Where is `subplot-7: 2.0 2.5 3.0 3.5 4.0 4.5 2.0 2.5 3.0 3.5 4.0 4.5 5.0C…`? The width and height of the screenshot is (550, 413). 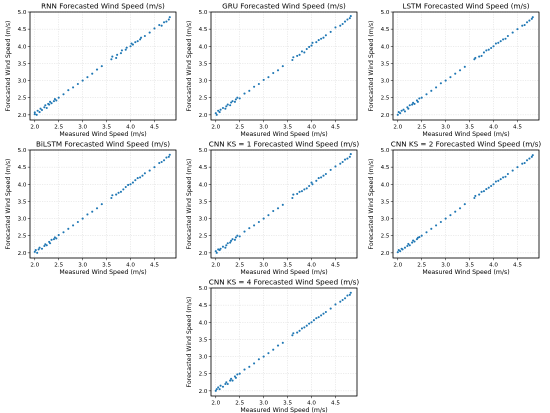 subplot-7: 2.0 2.5 3.0 3.5 4.0 4.5 2.0 2.5 3.0 3.5 4.0 4.5 5.0C… is located at coordinates (272, 345).